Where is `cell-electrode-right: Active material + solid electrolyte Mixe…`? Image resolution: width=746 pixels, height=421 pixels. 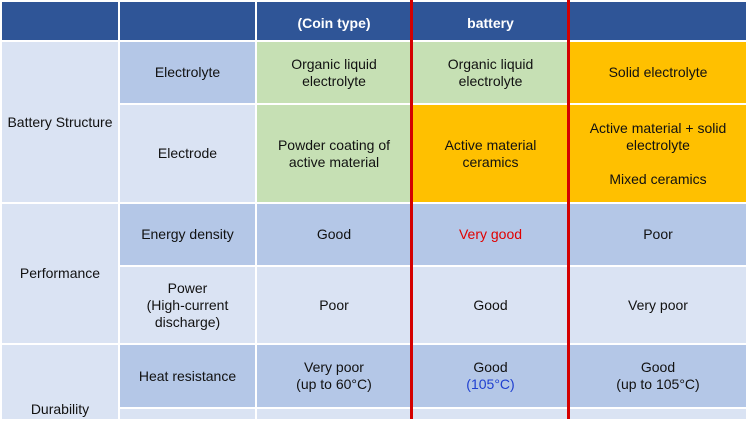
cell-electrode-right: Active material + solid electrolyte Mixe… is located at coordinates (657, 153).